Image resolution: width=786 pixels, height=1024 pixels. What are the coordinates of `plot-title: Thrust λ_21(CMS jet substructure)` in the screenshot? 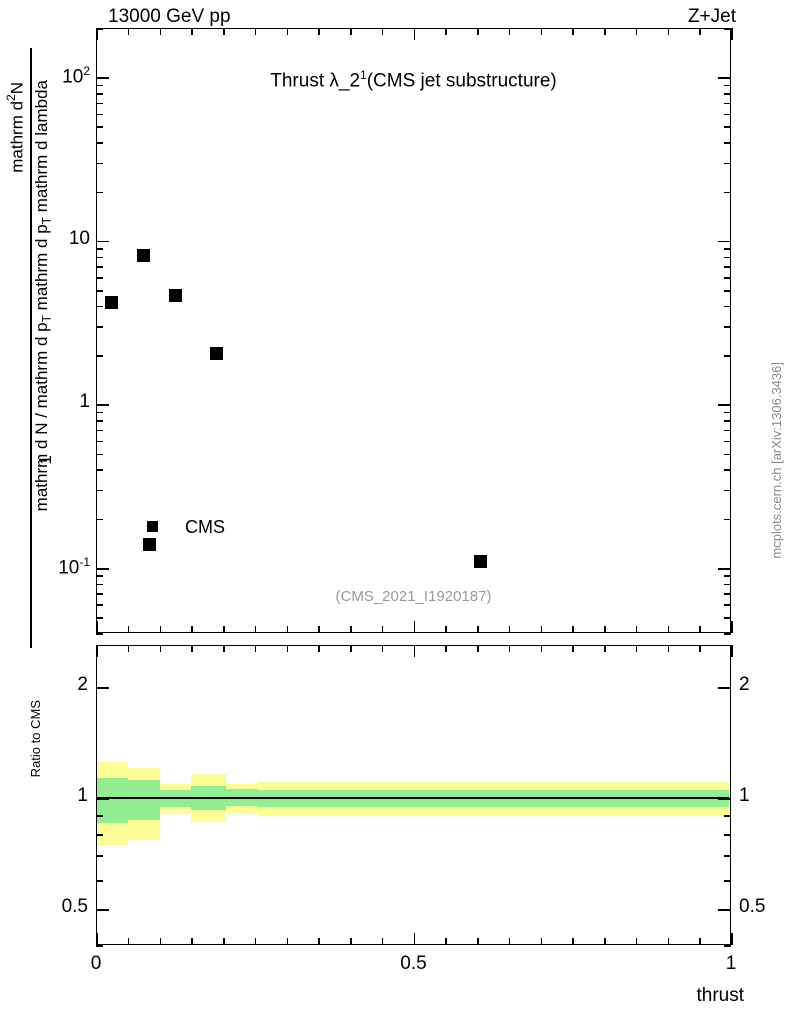 It's located at (413, 80).